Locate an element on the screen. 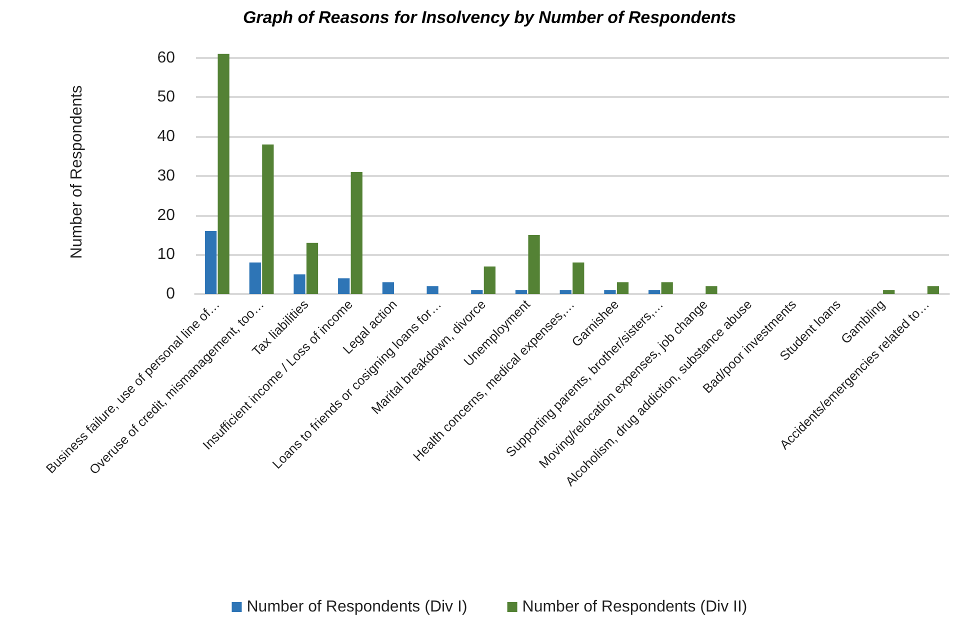 This screenshot has height=634, width=979. y-tick-label: 20 is located at coordinates (166, 215).